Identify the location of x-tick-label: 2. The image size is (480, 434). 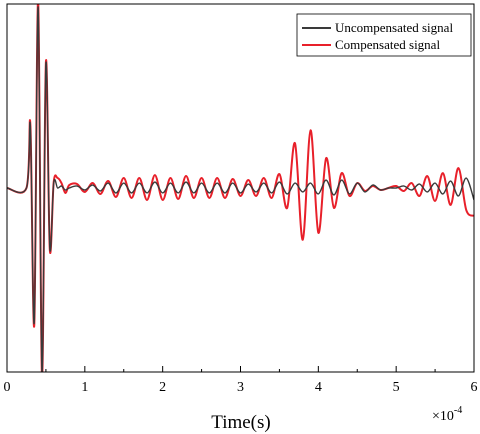
(162, 387).